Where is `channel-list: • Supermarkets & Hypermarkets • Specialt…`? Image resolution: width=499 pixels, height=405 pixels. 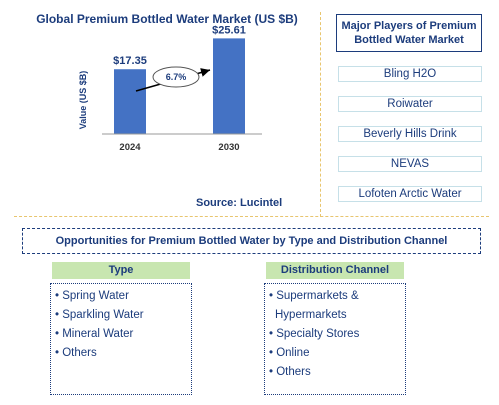
channel-list: • Supermarkets & Hypermarkets • Specialt… is located at coordinates (335, 339).